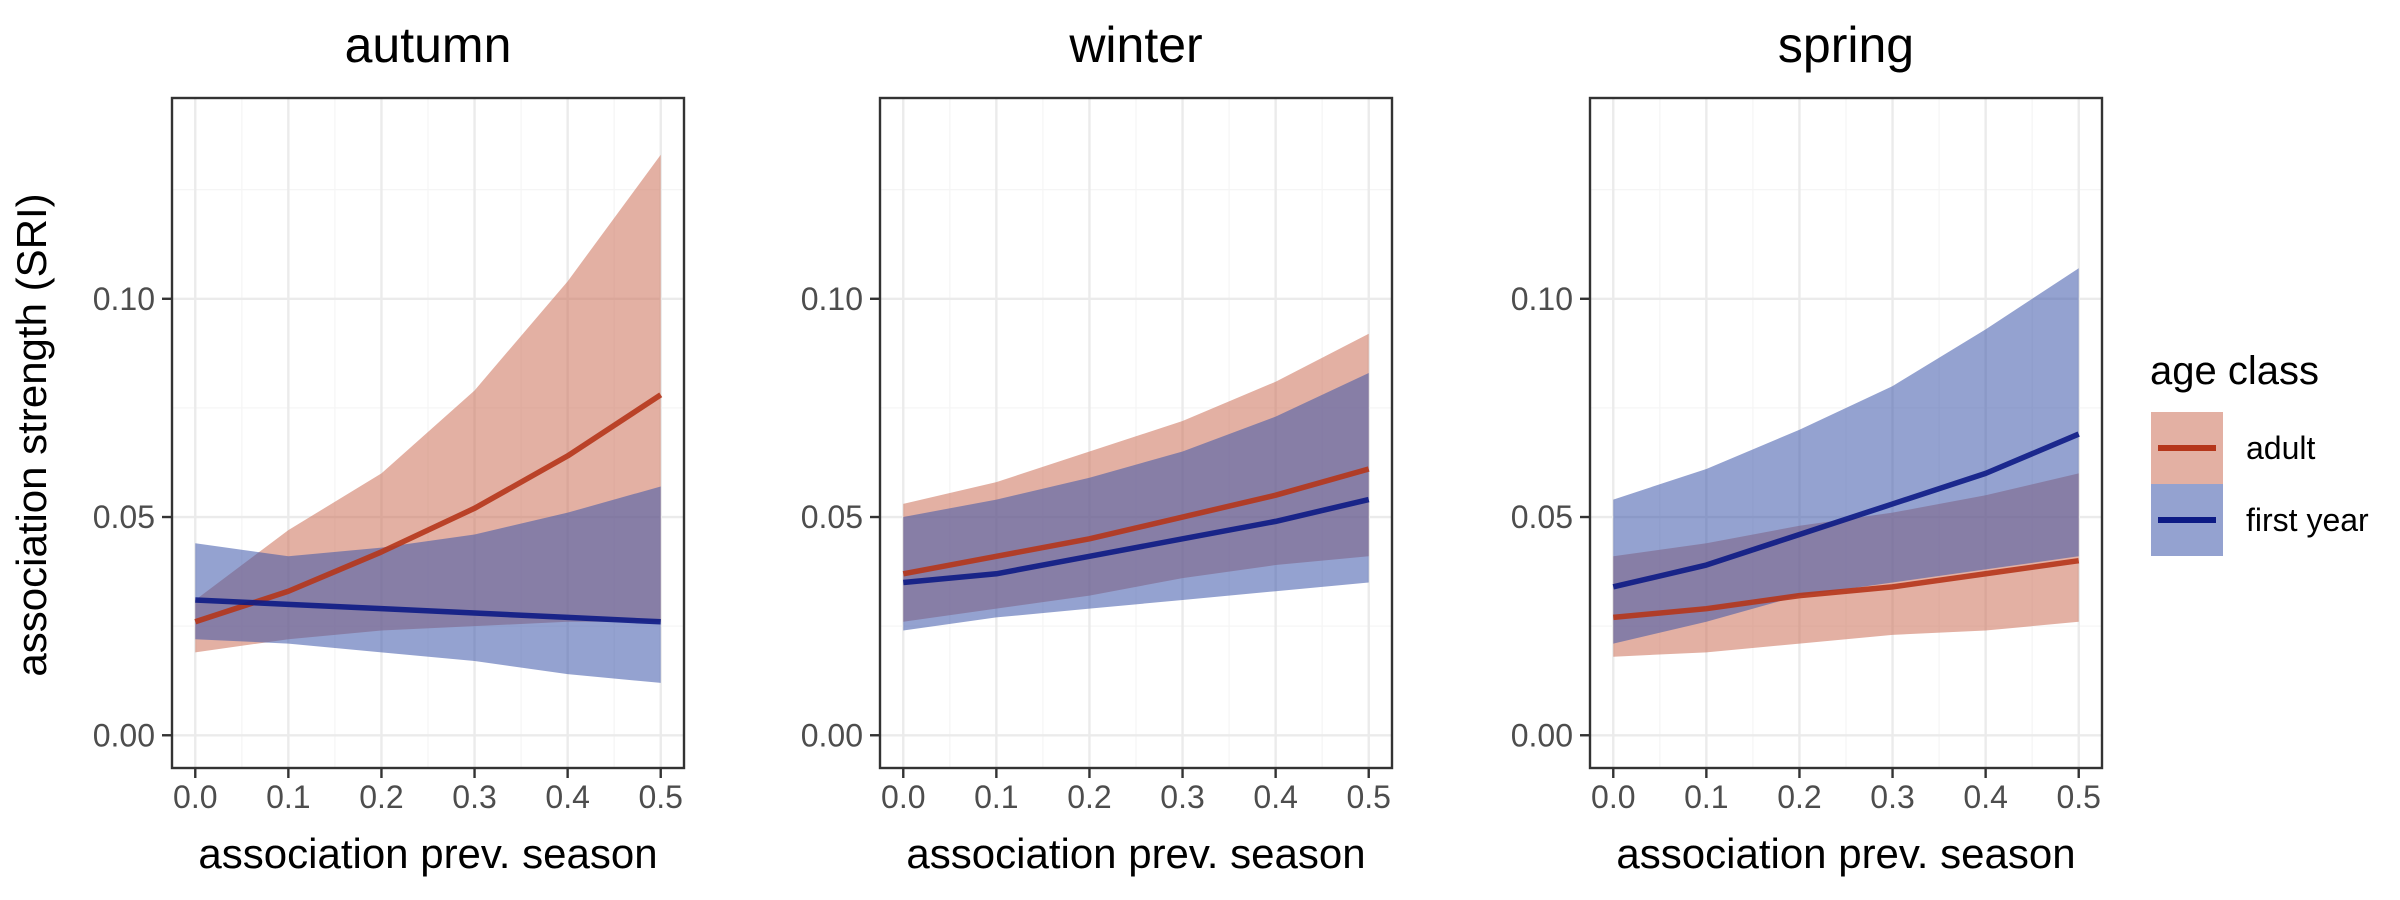  I want to click on facet-title: autumn, so click(428, 45).